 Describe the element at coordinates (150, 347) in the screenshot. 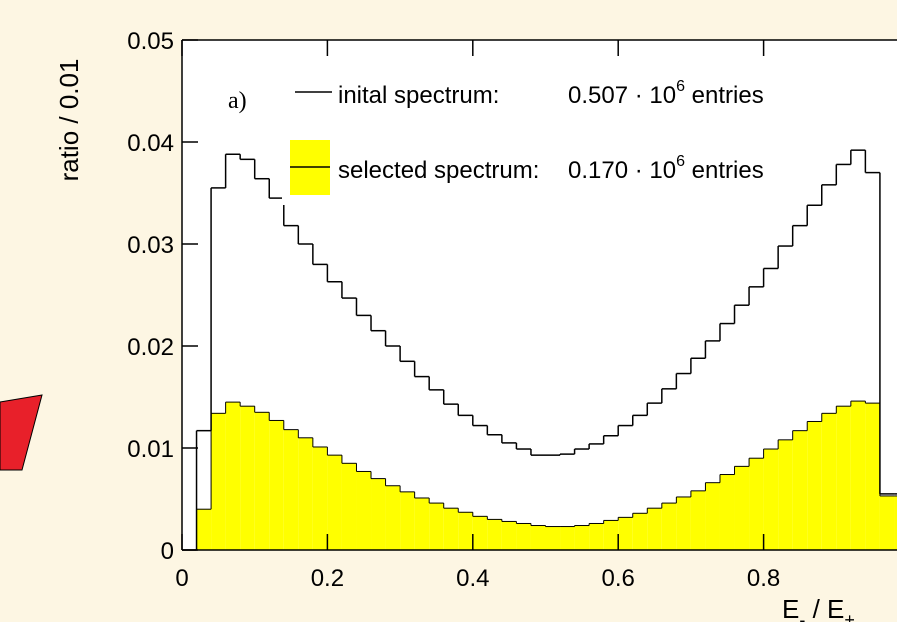

I see `y-tick-label: 0.02` at that location.